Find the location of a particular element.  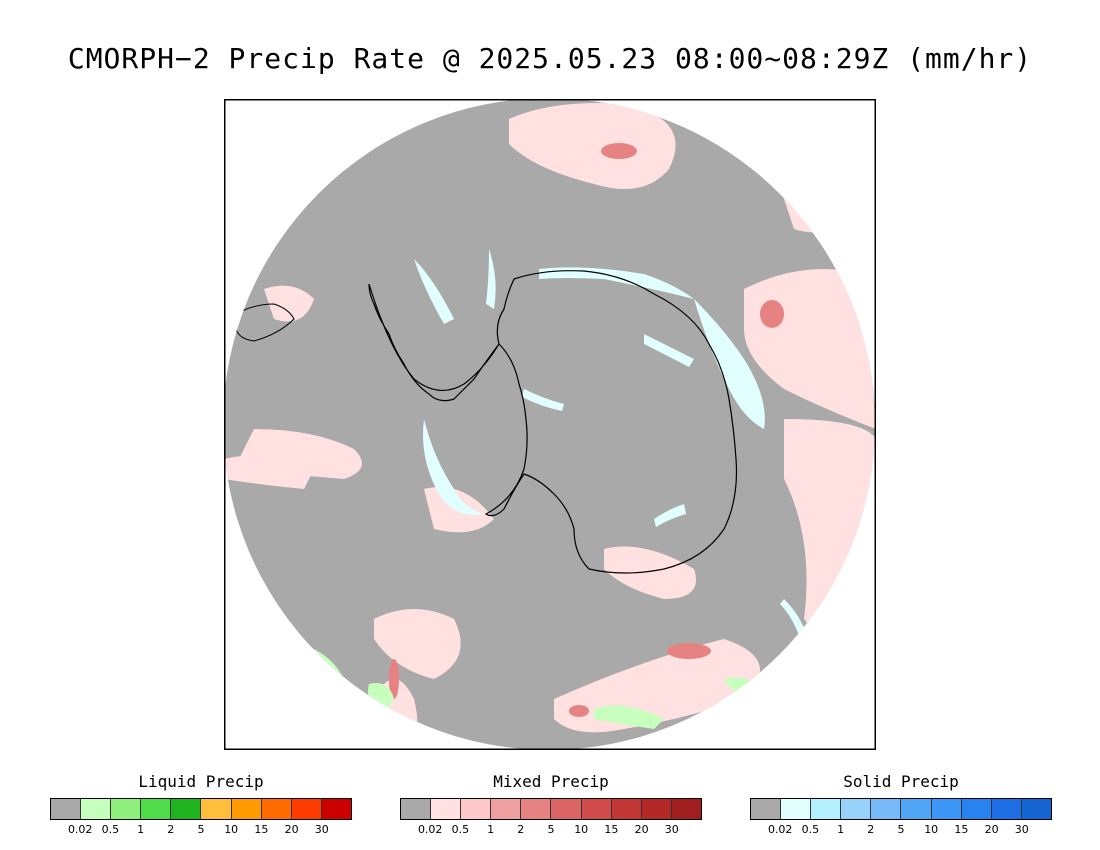

solid-colorbar is located at coordinates (901, 809).